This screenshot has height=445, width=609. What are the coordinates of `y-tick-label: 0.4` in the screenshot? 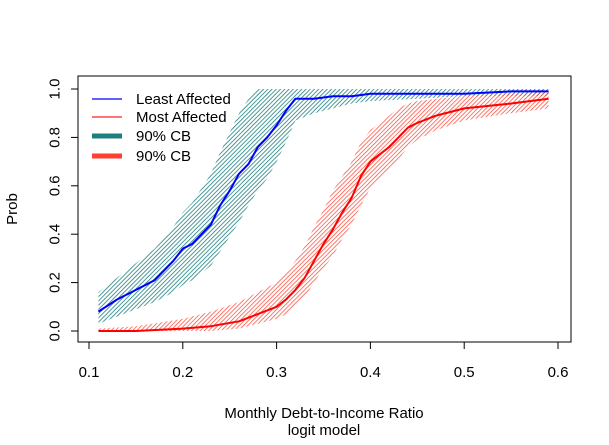 It's located at (55, 234).